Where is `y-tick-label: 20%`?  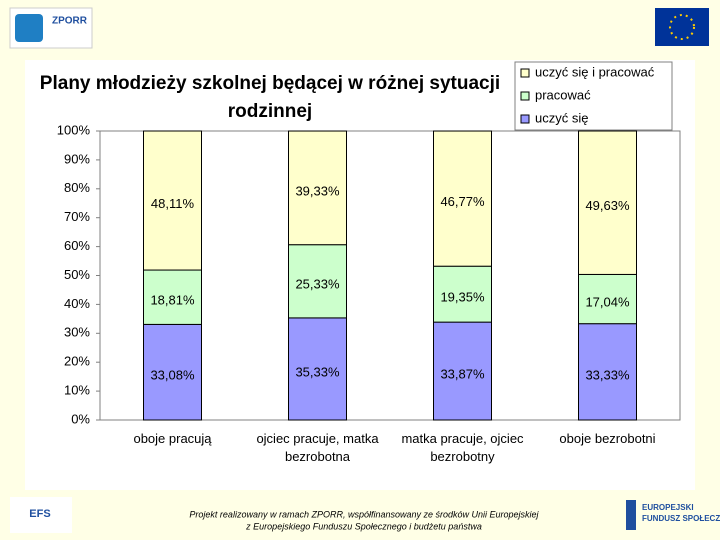 y-tick-label: 20% is located at coordinates (77, 361).